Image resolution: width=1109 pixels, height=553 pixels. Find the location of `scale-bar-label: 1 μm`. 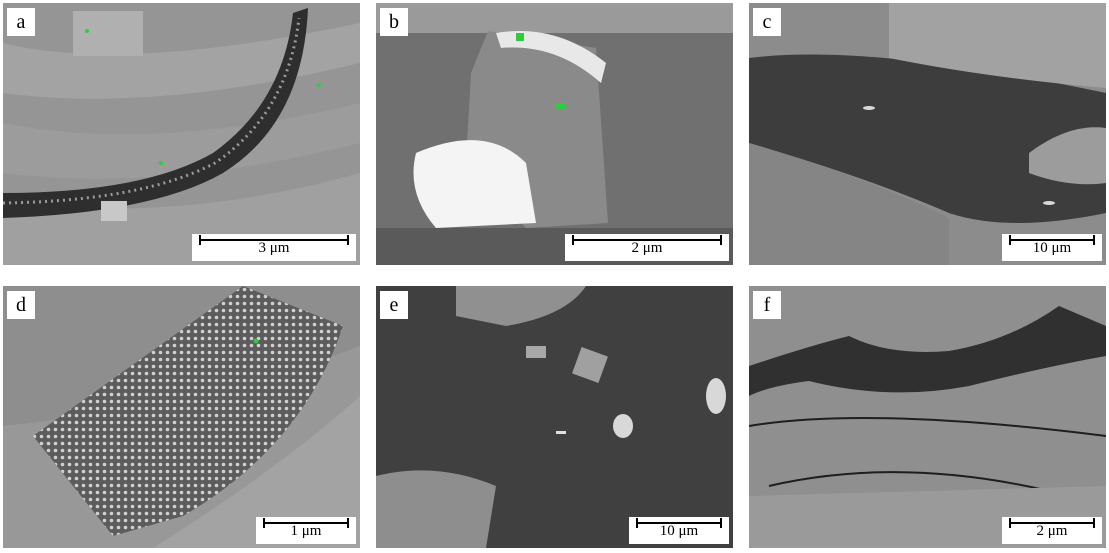

scale-bar-label: 1 μm is located at coordinates (306, 531).